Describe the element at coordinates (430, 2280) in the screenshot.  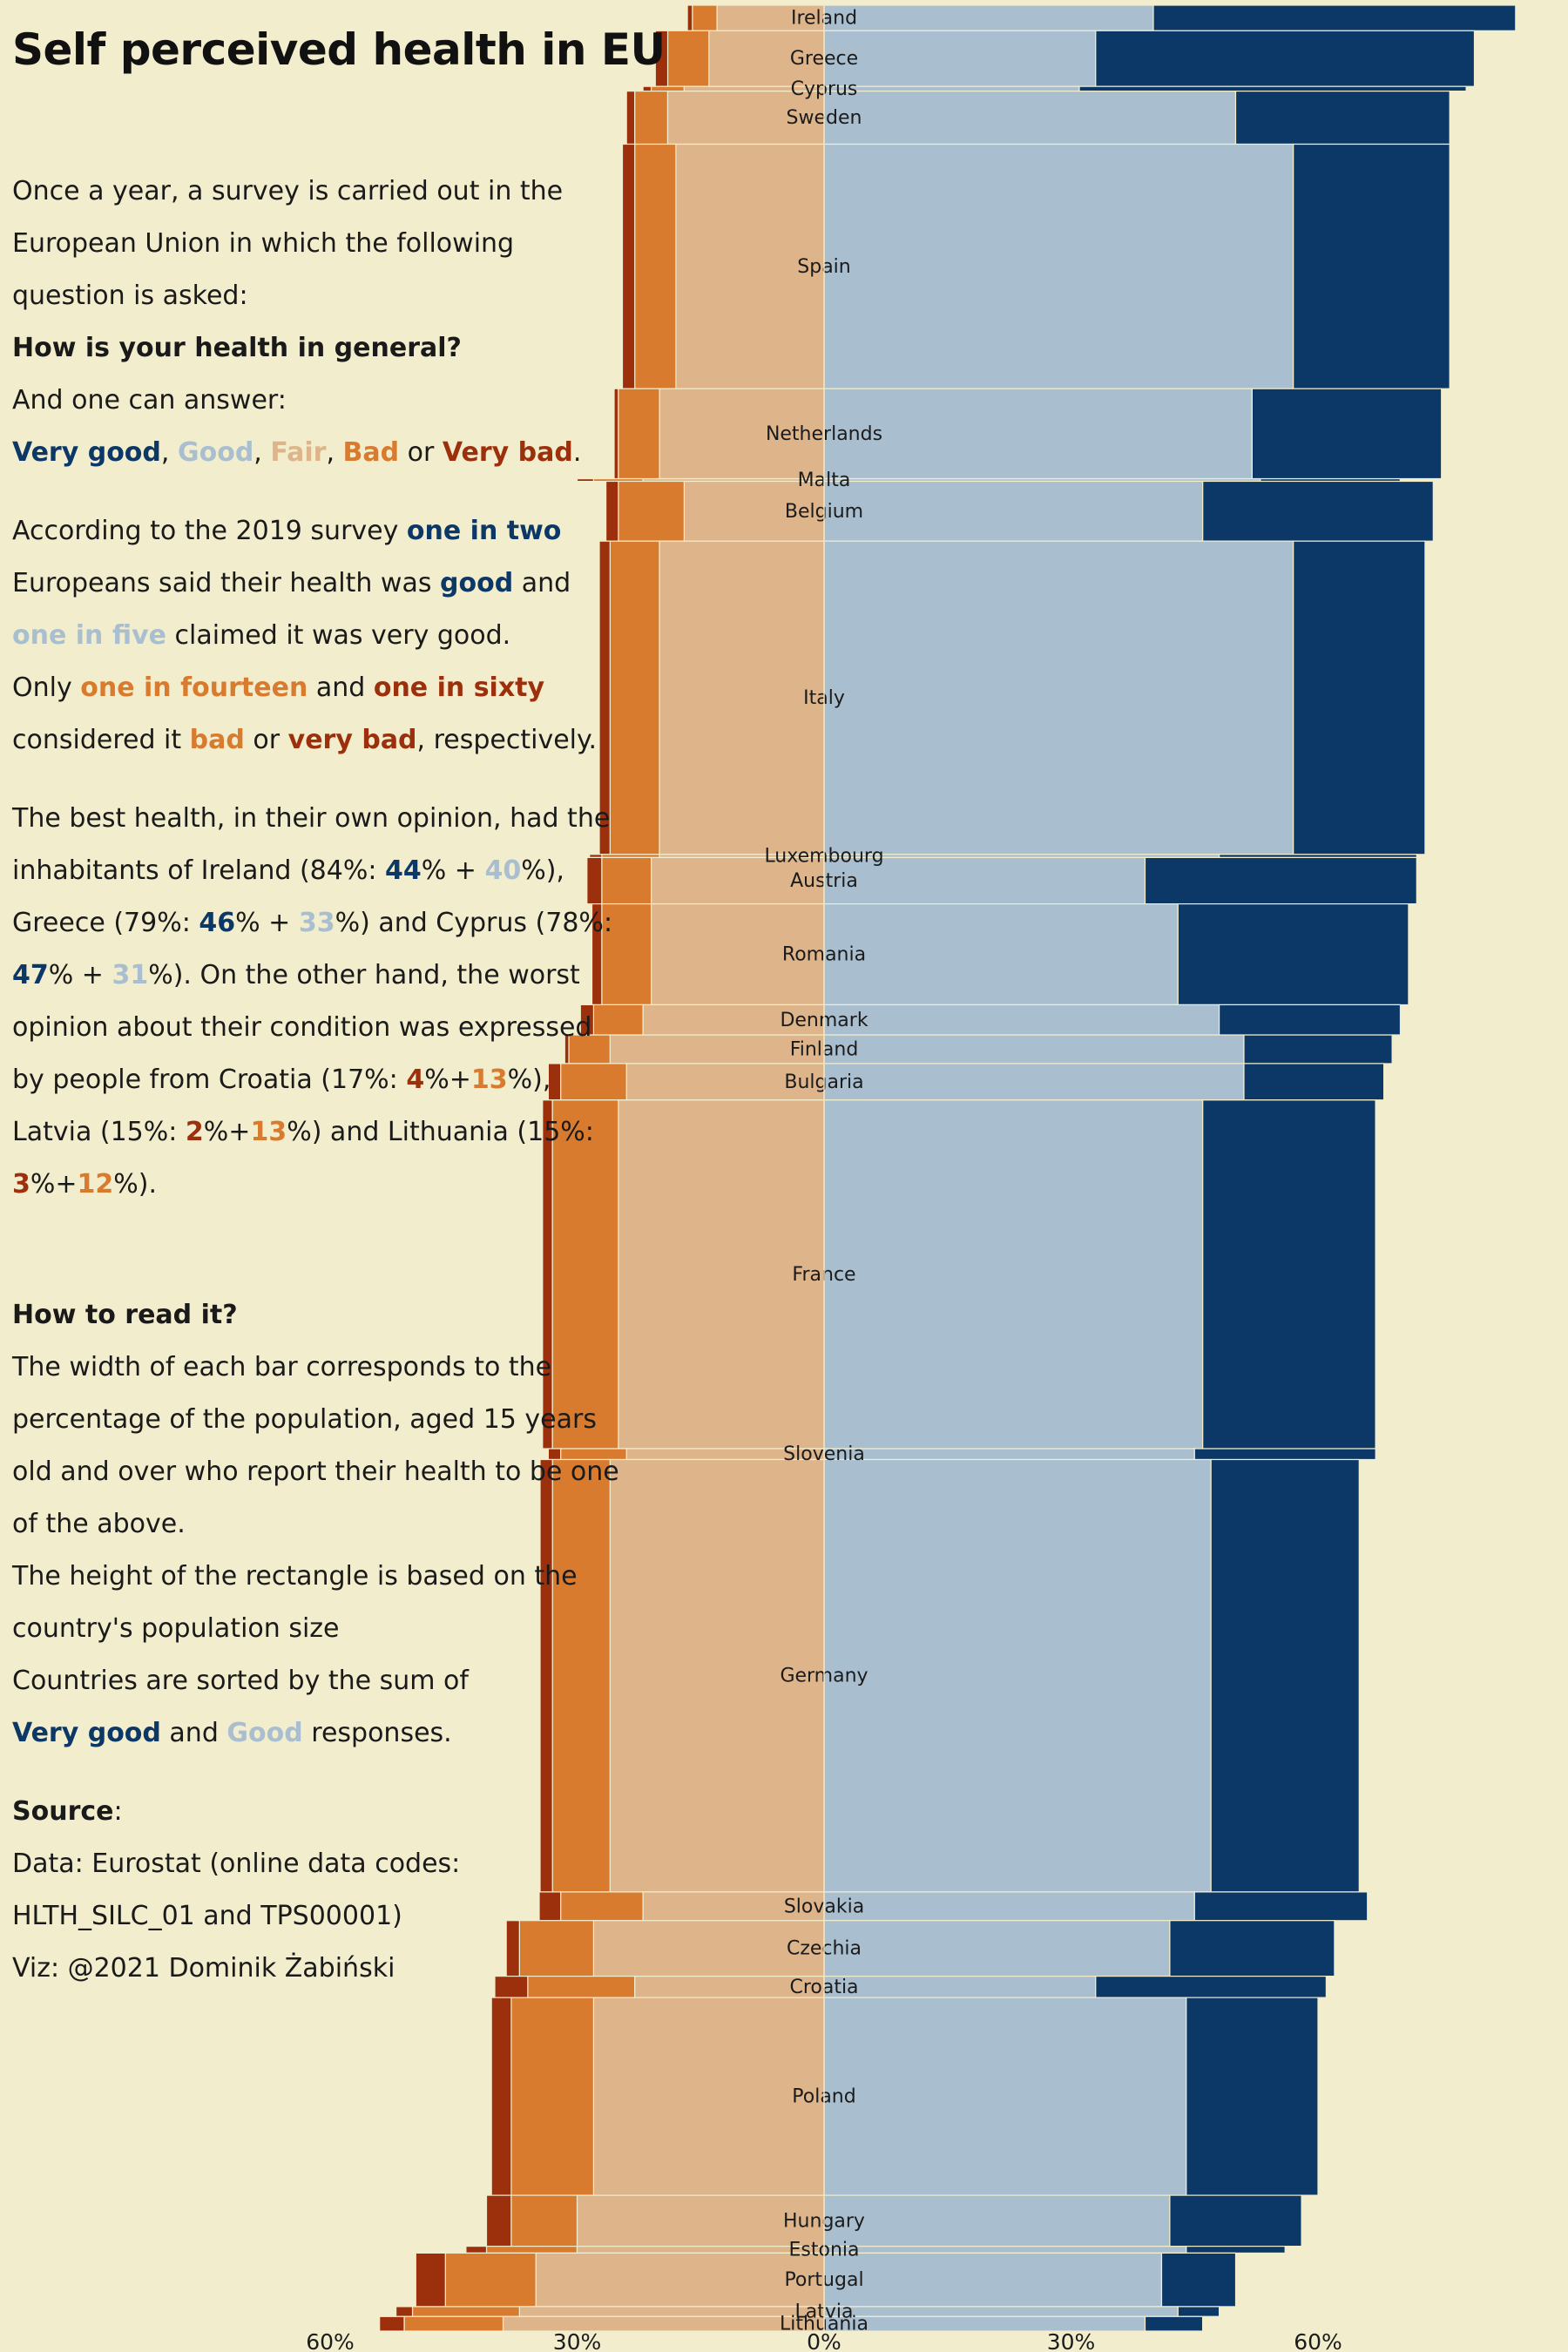
I see `bar-portugal-very-bad` at that location.